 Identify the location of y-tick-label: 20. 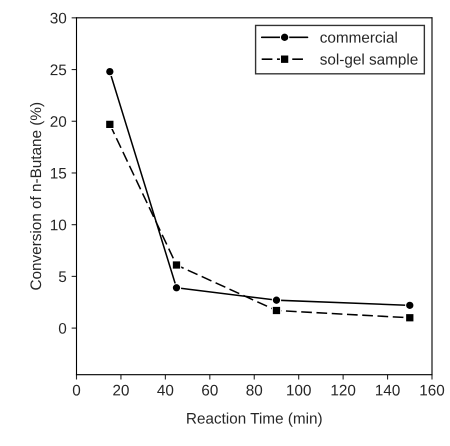
(58, 121).